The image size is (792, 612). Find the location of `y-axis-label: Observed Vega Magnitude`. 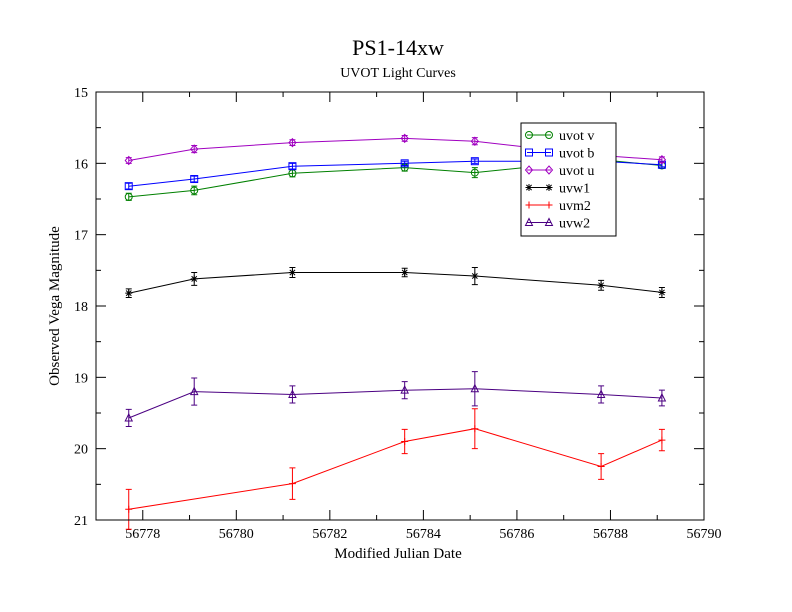

y-axis-label: Observed Vega Magnitude is located at coordinates (55, 306).